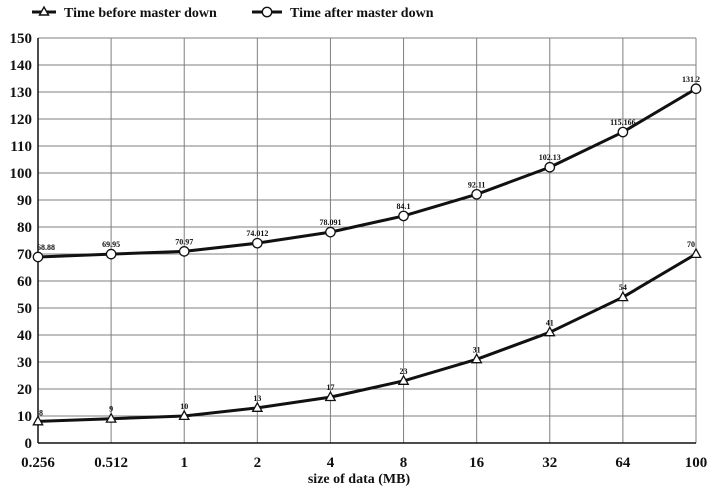 The image size is (718, 490). Describe the element at coordinates (24, 417) in the screenshot. I see `y-axis-tick-label: 10` at that location.